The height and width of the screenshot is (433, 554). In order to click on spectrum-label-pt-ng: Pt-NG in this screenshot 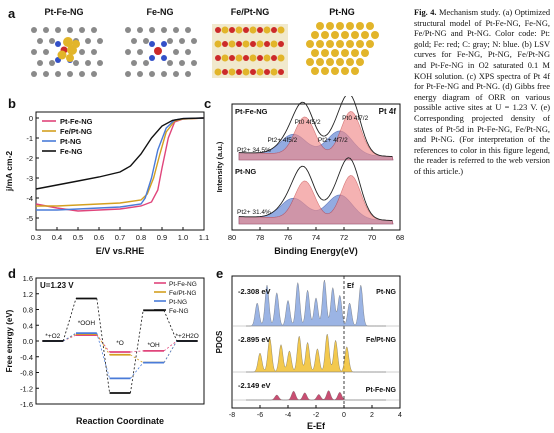, I will do `click(245, 171)`.